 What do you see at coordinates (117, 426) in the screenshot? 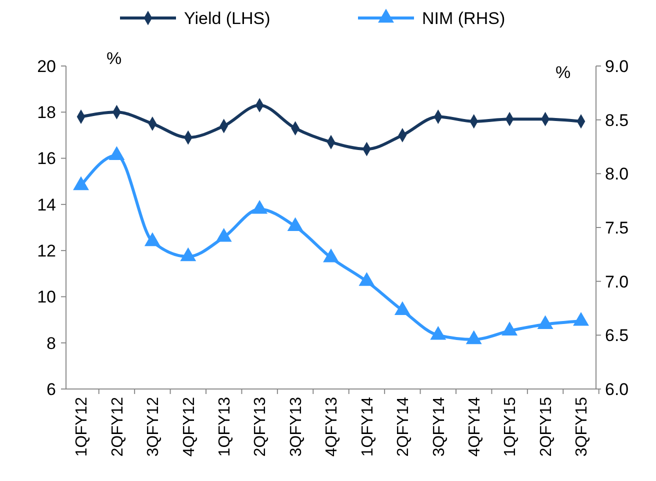
I see `x-tick-label: 2QFY12` at bounding box center [117, 426].